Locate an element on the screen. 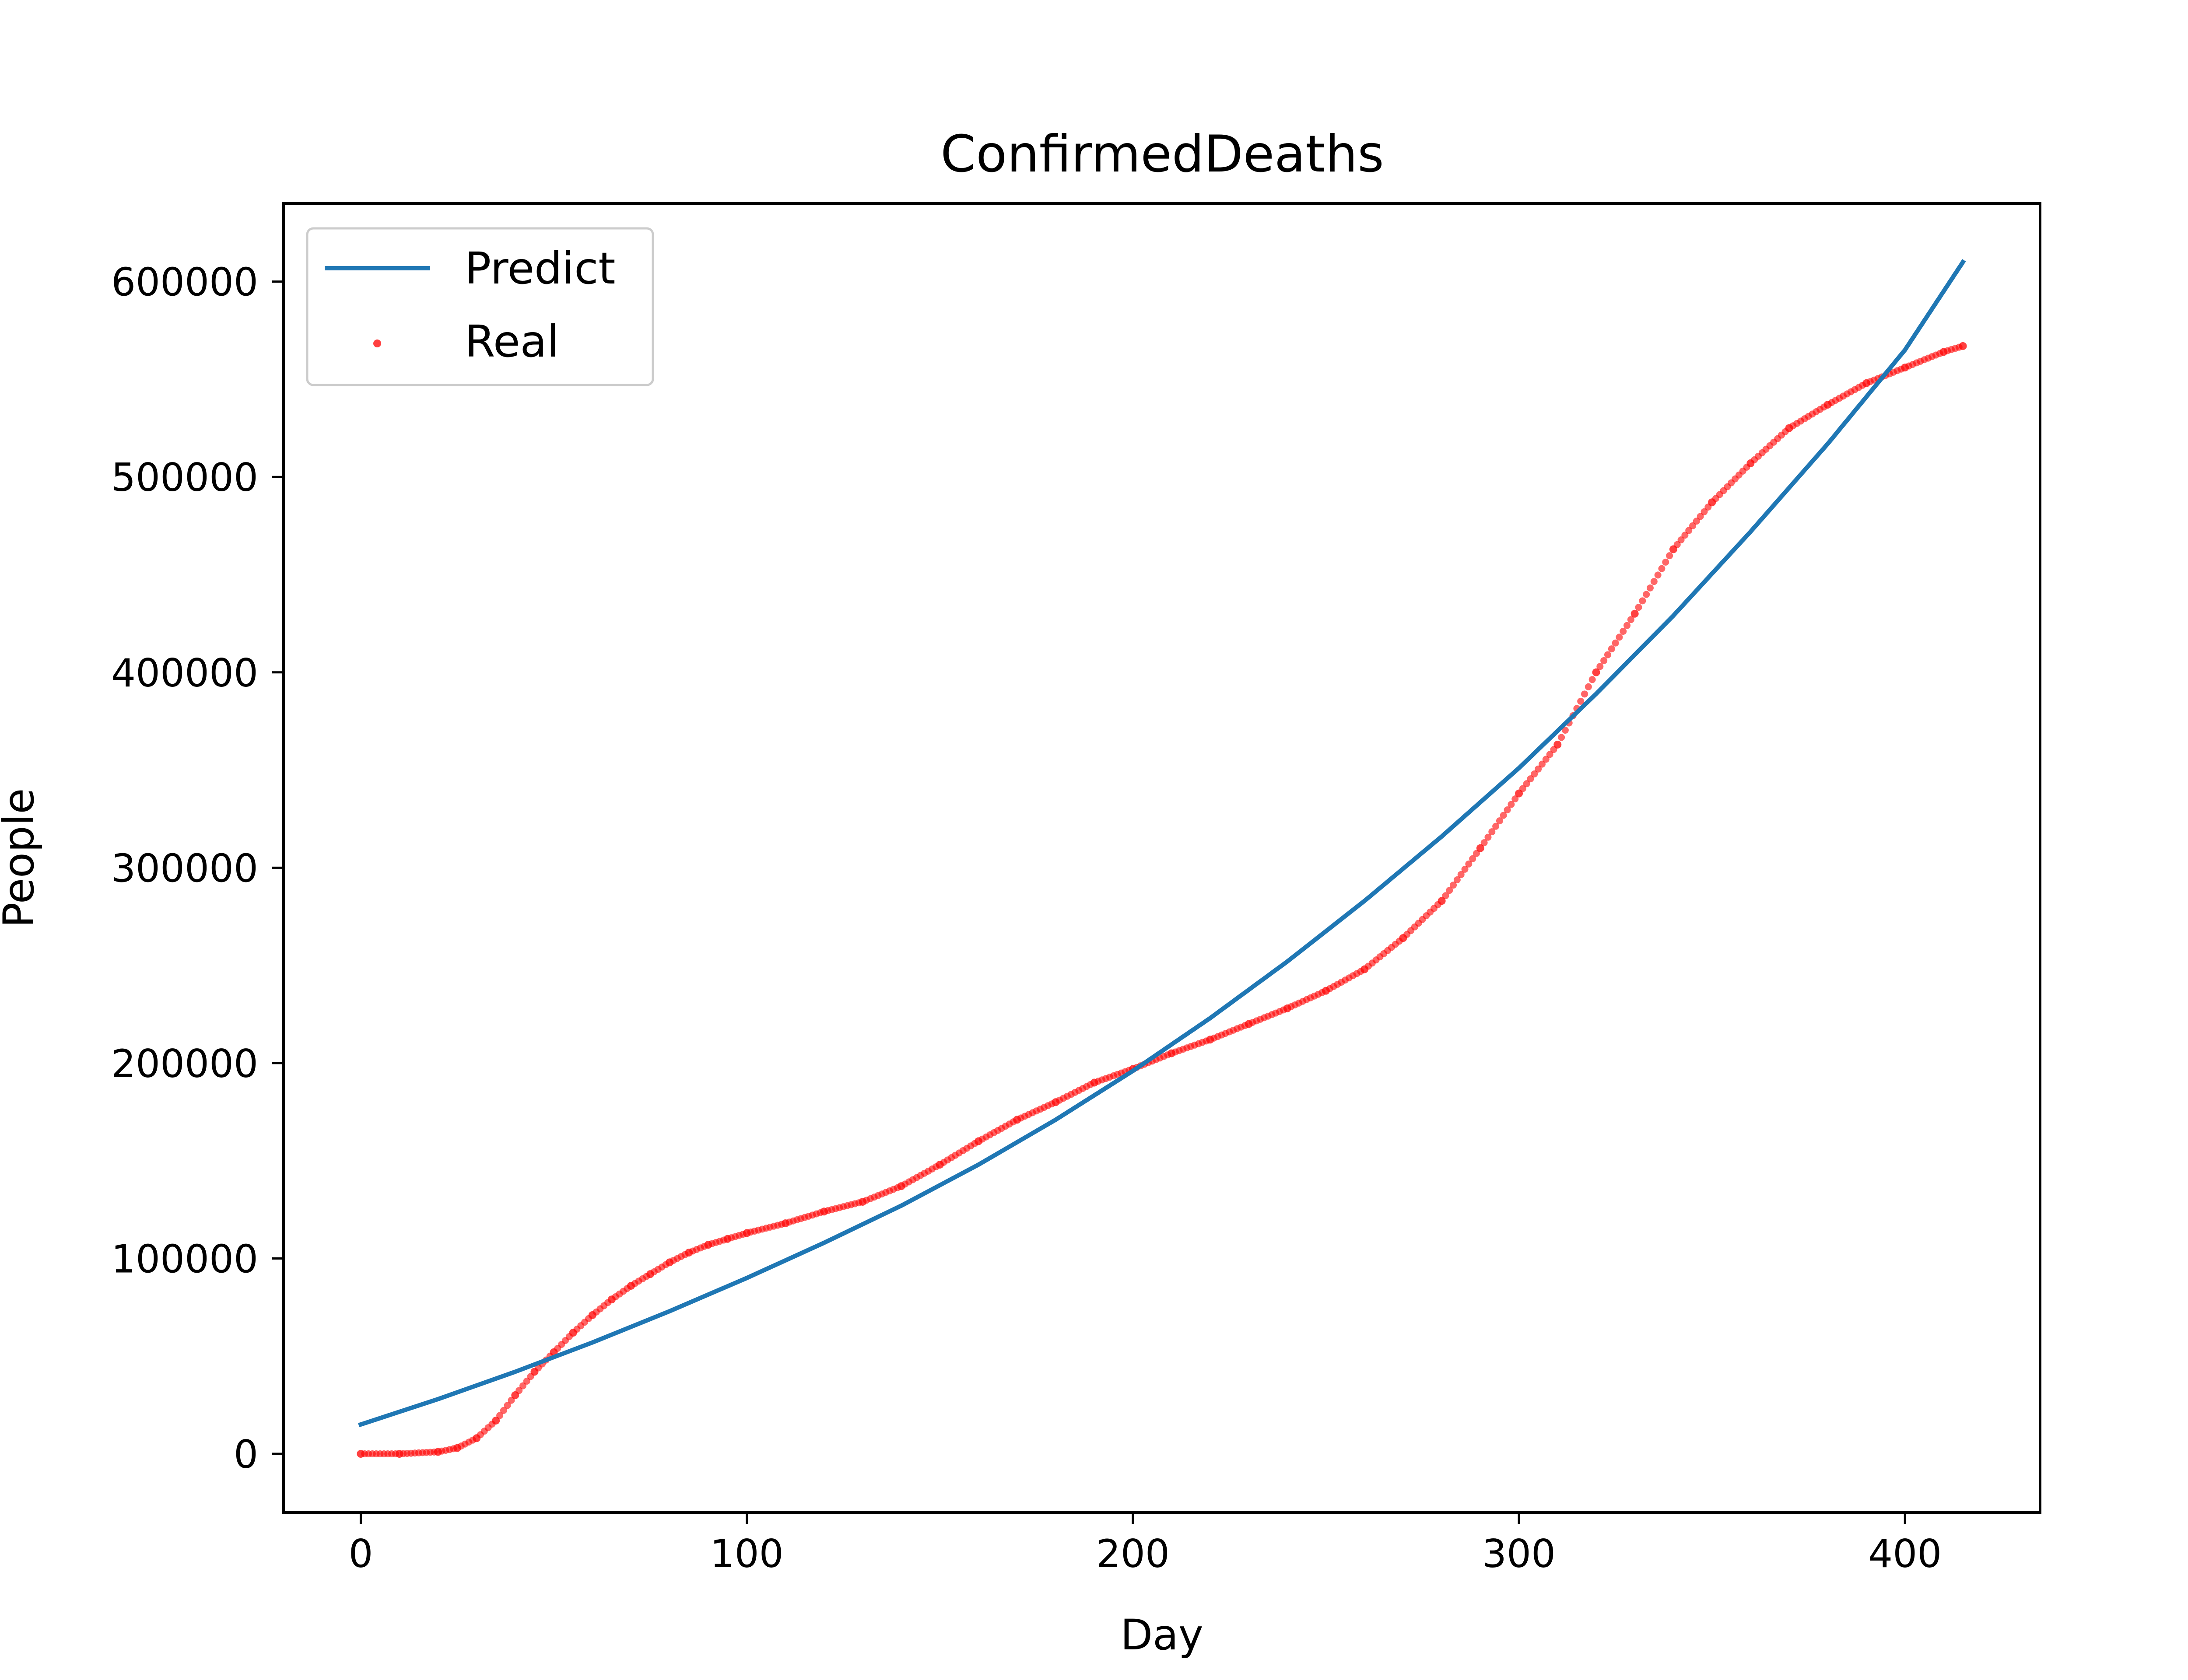  y-tick-label: 400000 is located at coordinates (184, 673).